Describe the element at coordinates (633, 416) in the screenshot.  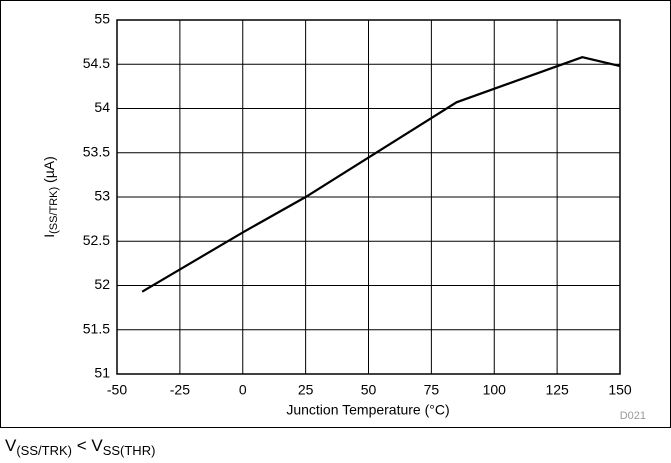
I see `figure-code: D021` at that location.